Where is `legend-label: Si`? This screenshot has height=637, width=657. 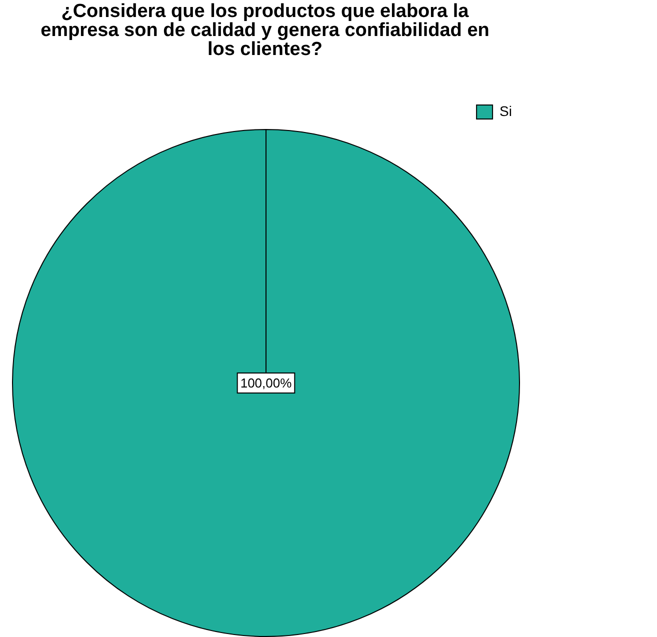
legend-label: Si is located at coordinates (506, 110).